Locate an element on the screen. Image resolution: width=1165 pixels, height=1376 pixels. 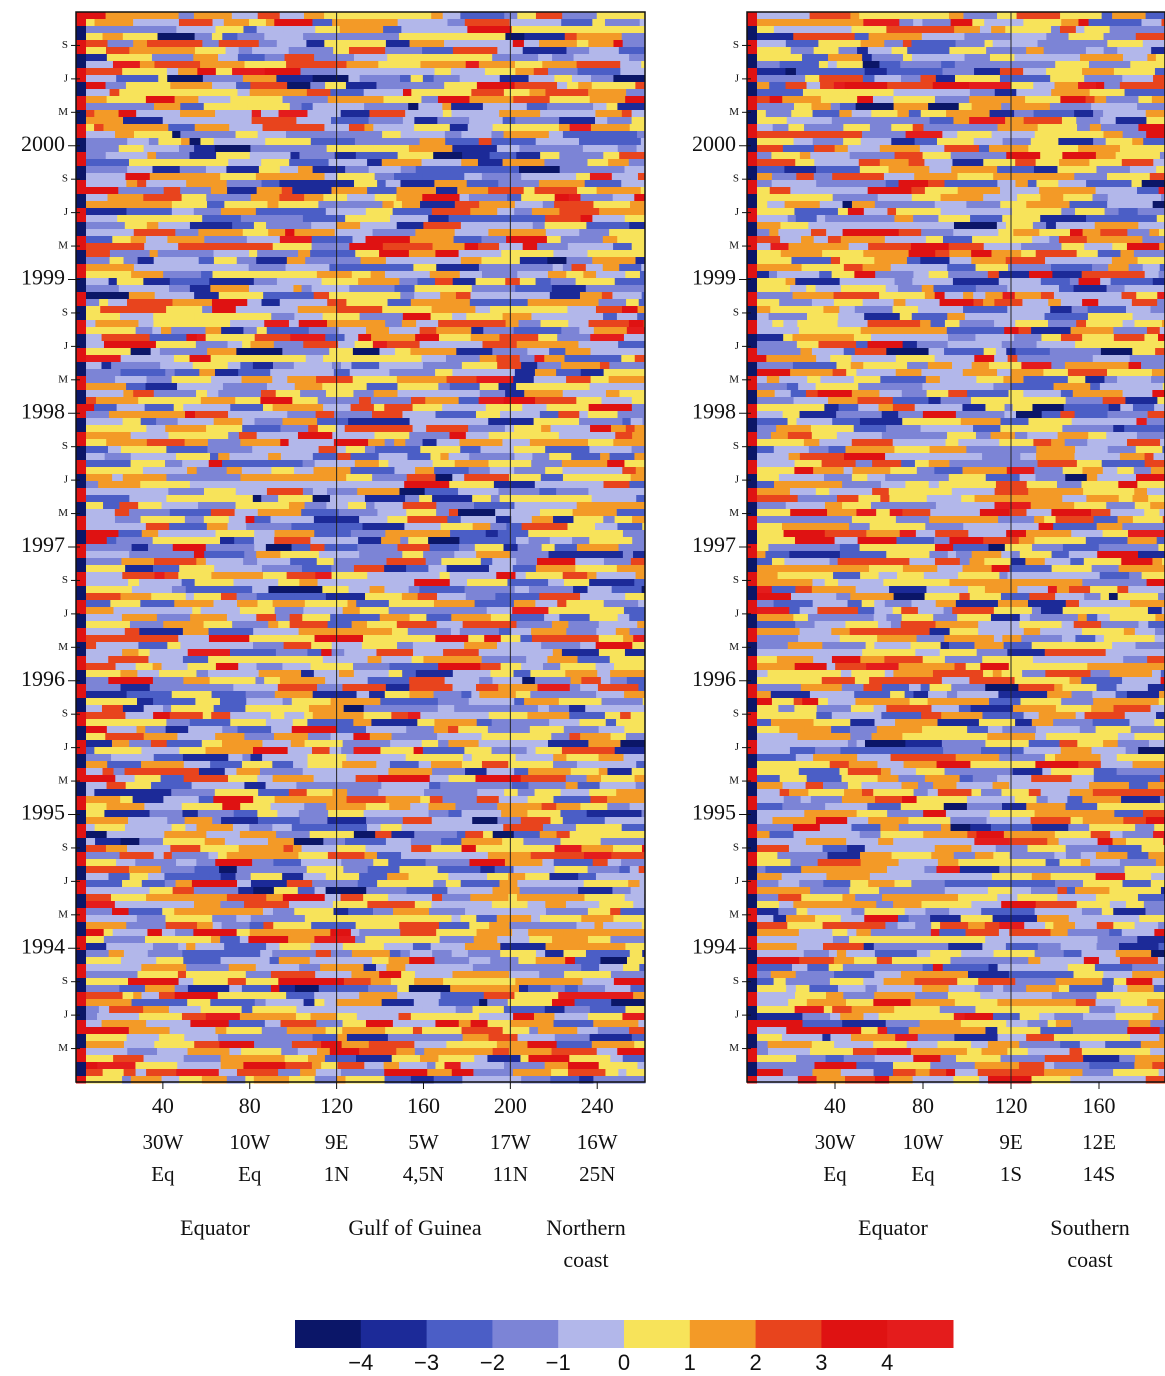
y-tick-label: 1995 is located at coordinates (43, 812).